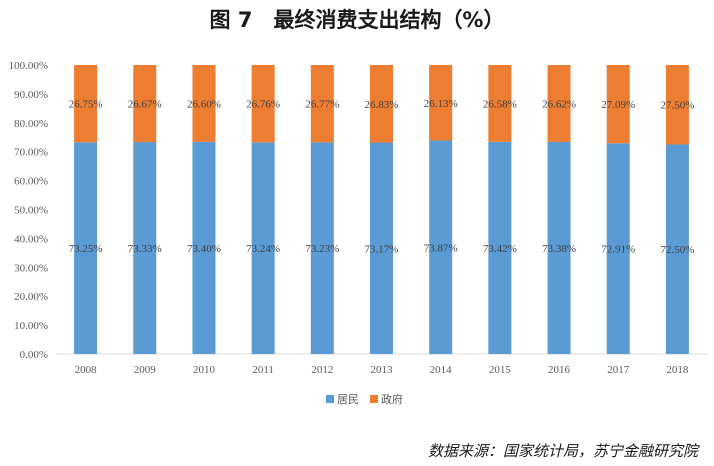  What do you see at coordinates (500, 370) in the screenshot?
I see `x-tick-label: 2015` at bounding box center [500, 370].